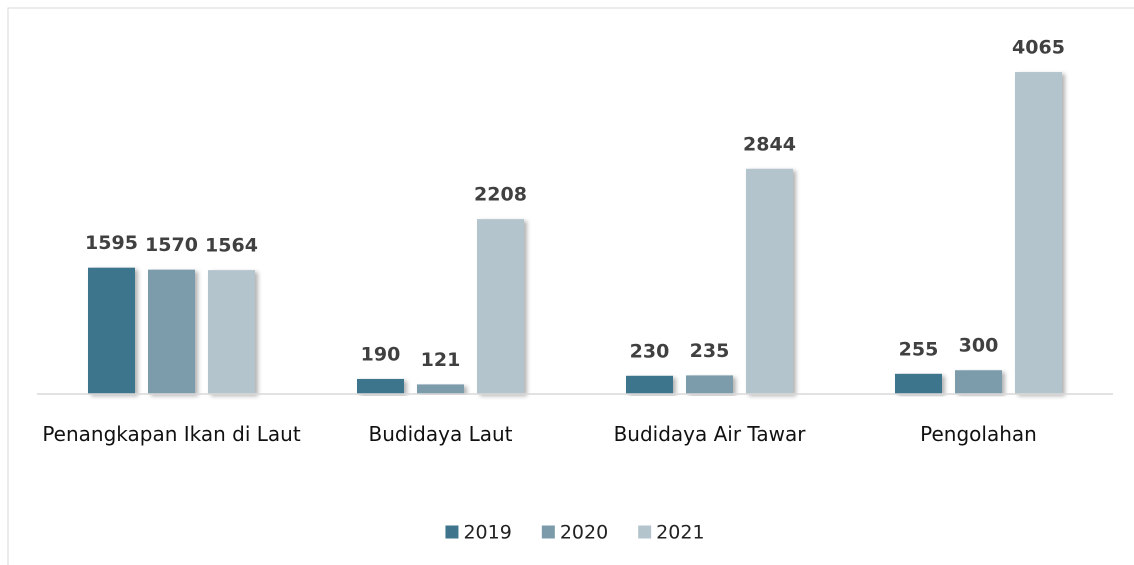  Describe the element at coordinates (650, 351) in the screenshot. I see `value-label: 230` at that location.